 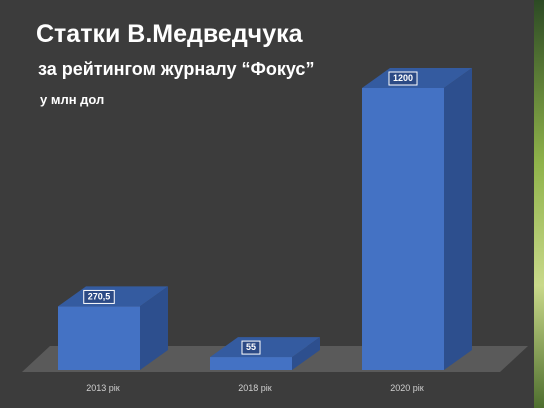 What do you see at coordinates (255, 388) in the screenshot?
I see `x-tick-label: 2018 рік` at bounding box center [255, 388].